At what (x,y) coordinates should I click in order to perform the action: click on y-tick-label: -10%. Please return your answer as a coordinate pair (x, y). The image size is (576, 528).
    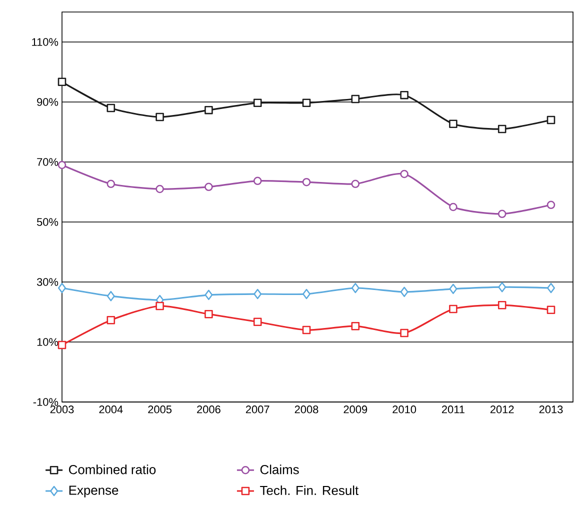
    Looking at the image, I should click on (45, 402).